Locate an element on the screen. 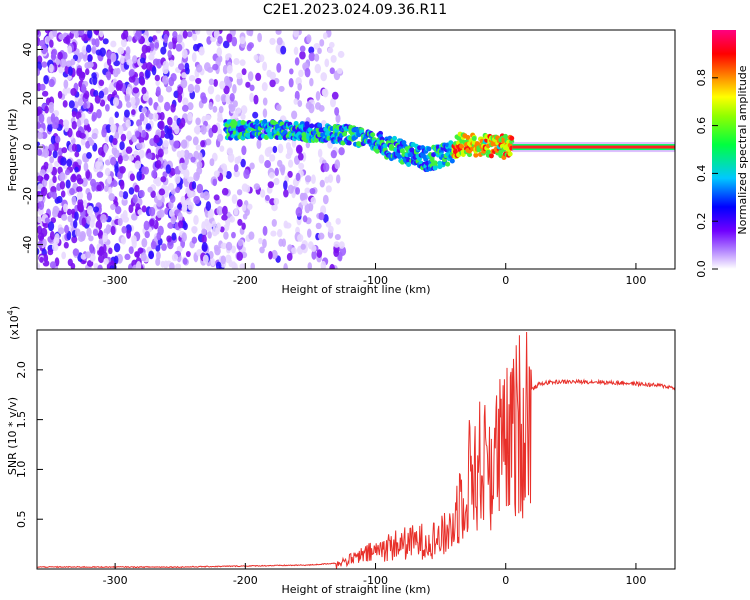  spectrogram-ytick-label: -20 is located at coordinates (27, 196).